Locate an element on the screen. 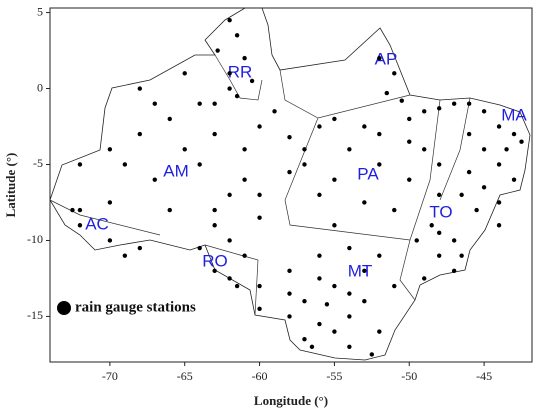 The width and height of the screenshot is (550, 414). legend-label: rain gauge stations is located at coordinates (135, 307).